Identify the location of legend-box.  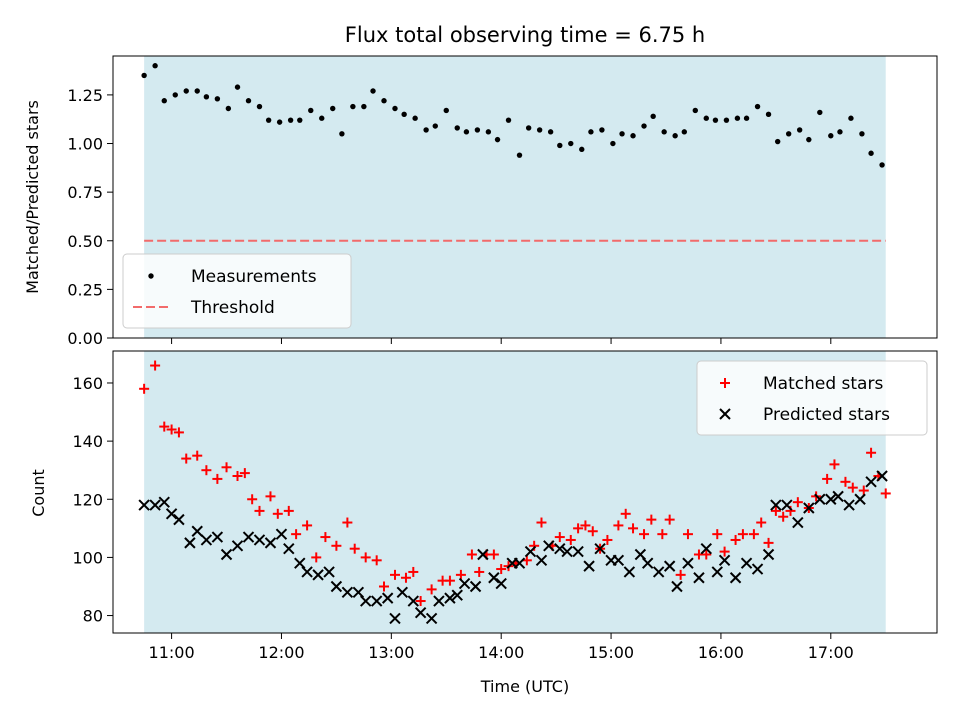
(237, 291).